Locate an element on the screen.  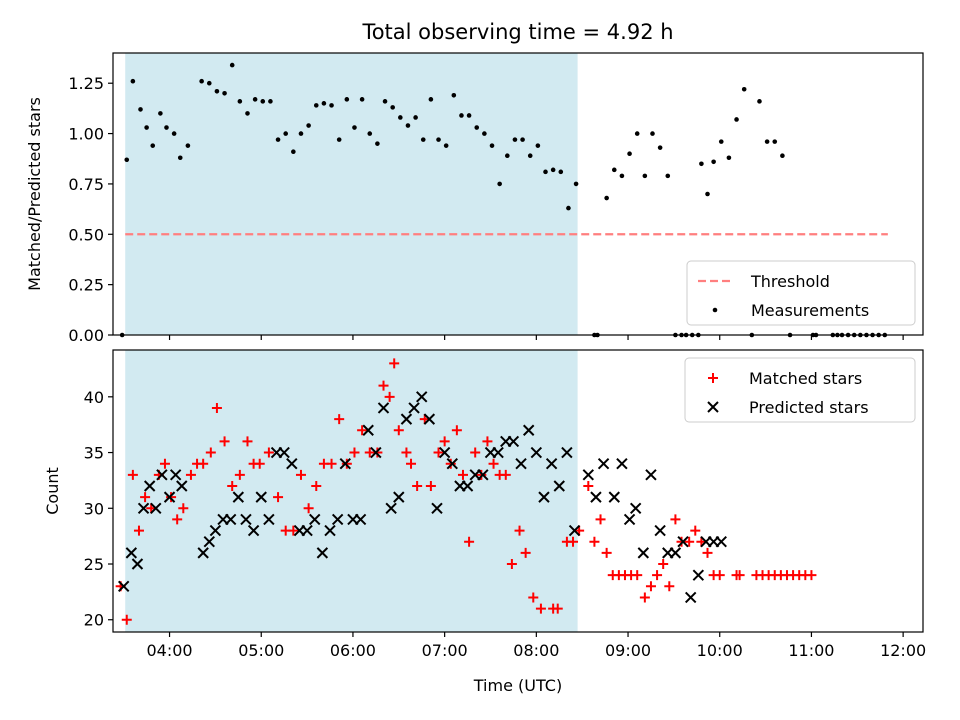
y-tick-label: 20 is located at coordinates (94, 620).